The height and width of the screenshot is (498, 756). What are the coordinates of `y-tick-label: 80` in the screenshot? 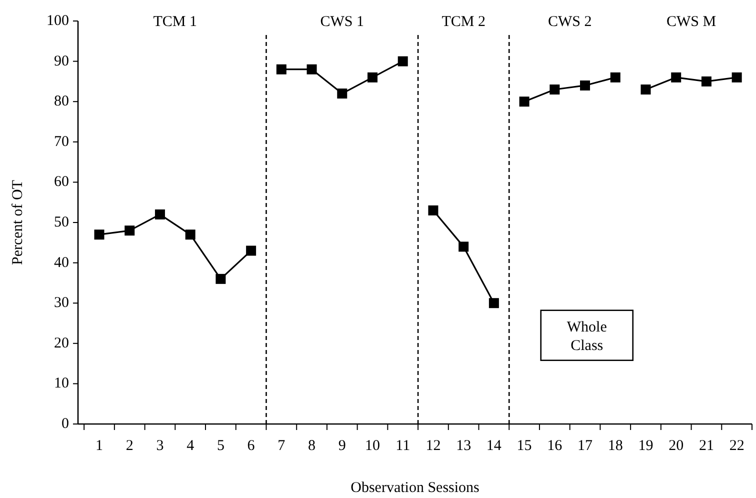 It's located at (61, 102).